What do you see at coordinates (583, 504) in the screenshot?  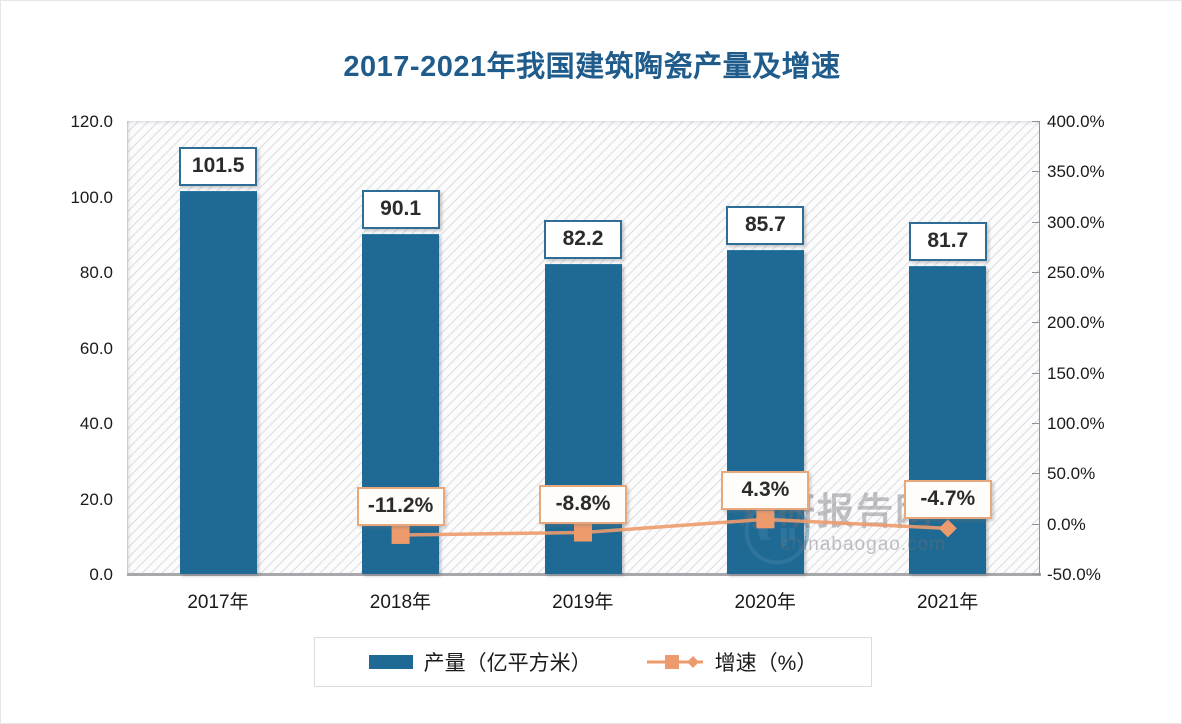 I see `growth-value-label: -8.8%` at bounding box center [583, 504].